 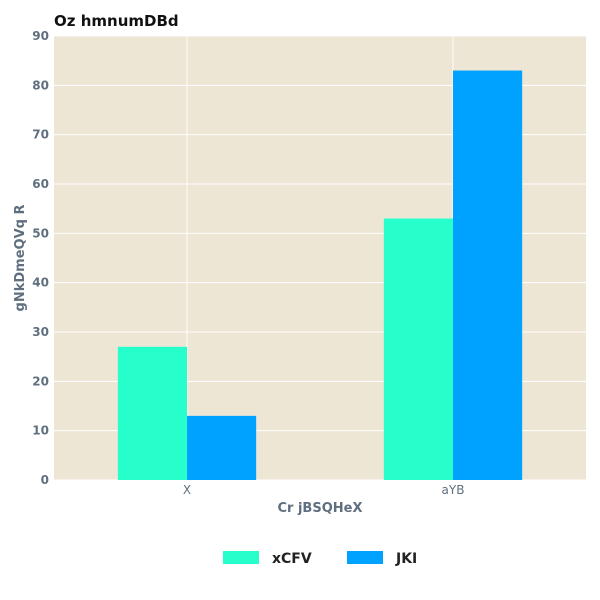 I want to click on bar-JKI-aYB, so click(x=488, y=275).